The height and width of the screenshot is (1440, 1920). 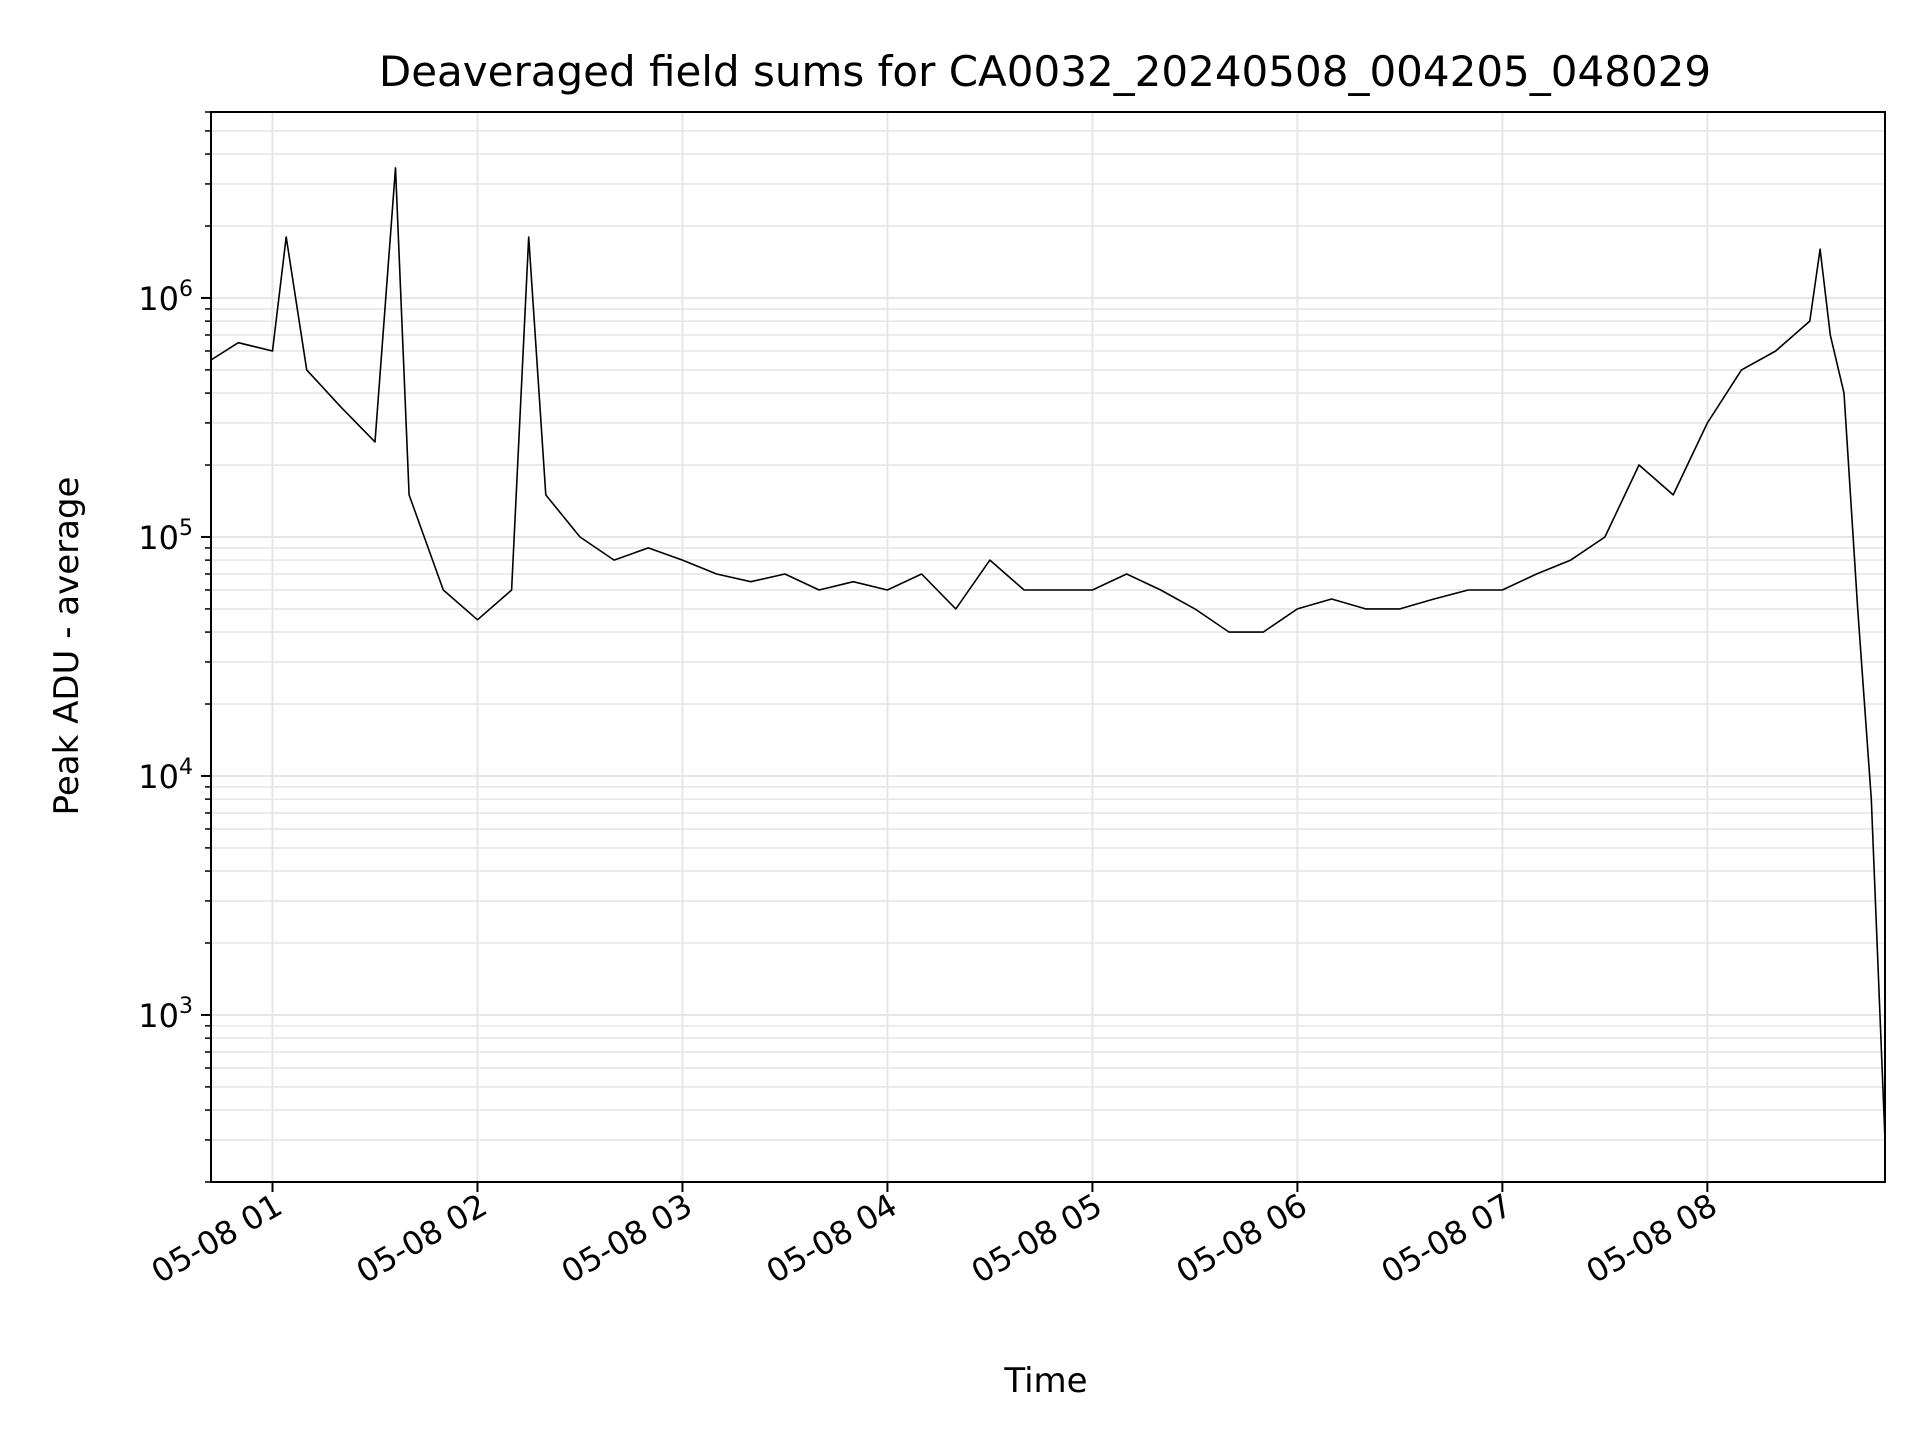 What do you see at coordinates (174, 647) in the screenshot?
I see `y-axis: 103 104 105 106` at bounding box center [174, 647].